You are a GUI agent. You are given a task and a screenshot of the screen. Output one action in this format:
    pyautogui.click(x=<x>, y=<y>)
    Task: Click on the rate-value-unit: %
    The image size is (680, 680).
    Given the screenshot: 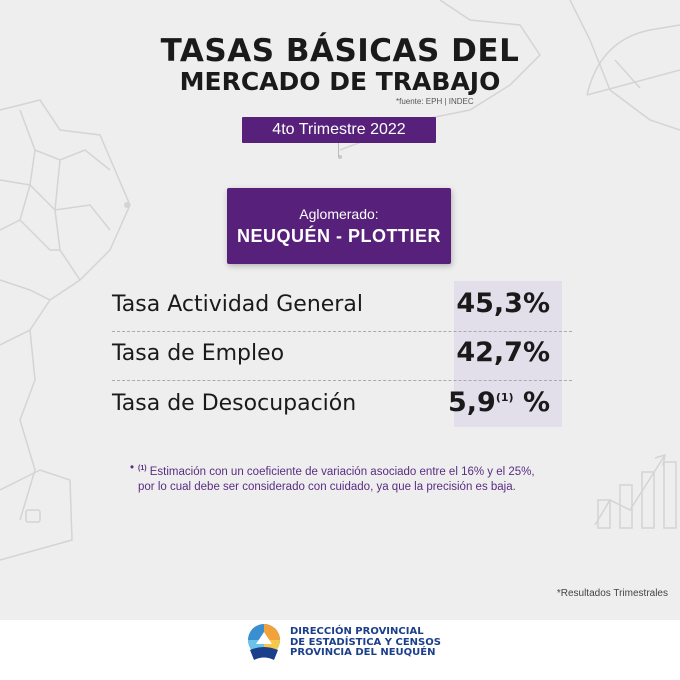 What is the action you would take?
    pyautogui.click(x=531, y=402)
    